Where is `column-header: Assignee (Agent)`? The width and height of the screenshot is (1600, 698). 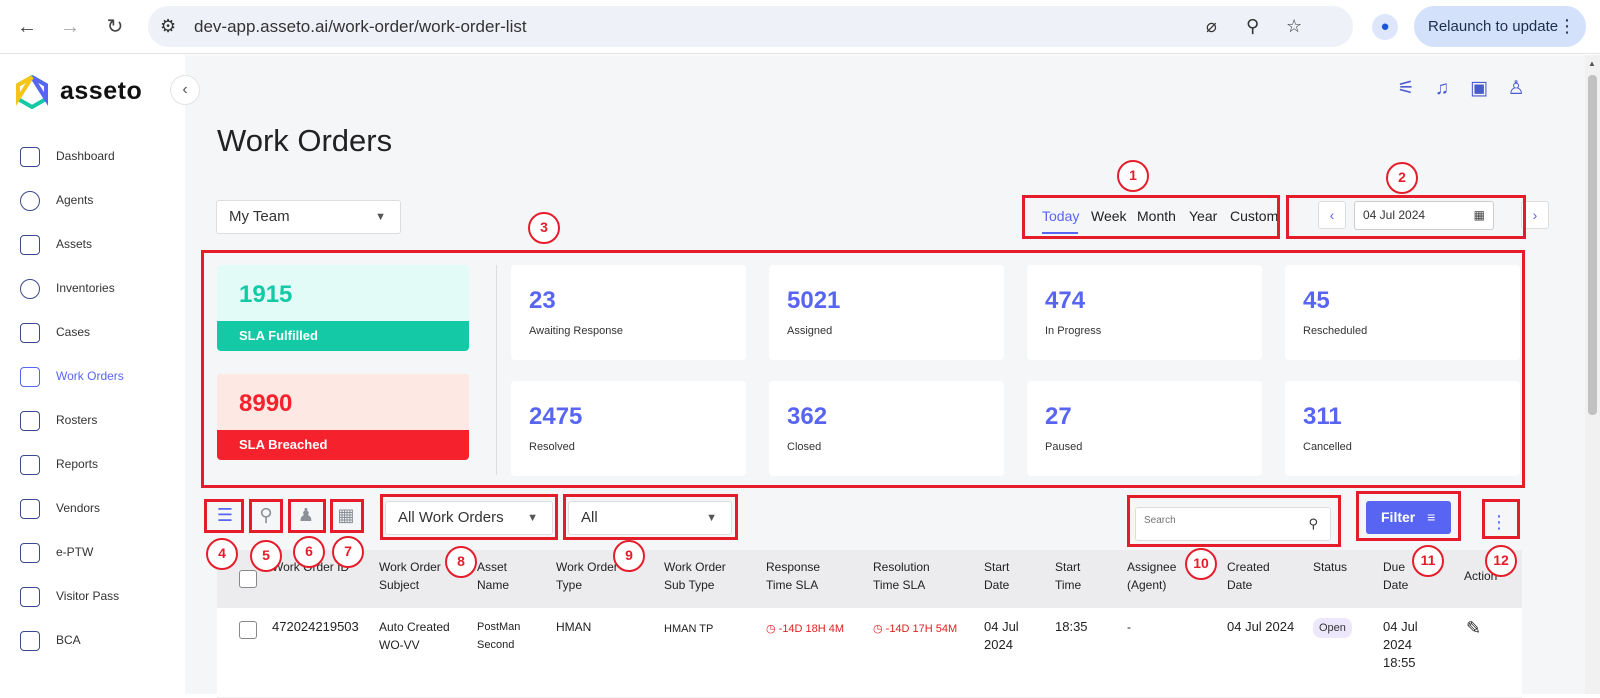
column-header: Assignee (Agent) is located at coordinates (1152, 576).